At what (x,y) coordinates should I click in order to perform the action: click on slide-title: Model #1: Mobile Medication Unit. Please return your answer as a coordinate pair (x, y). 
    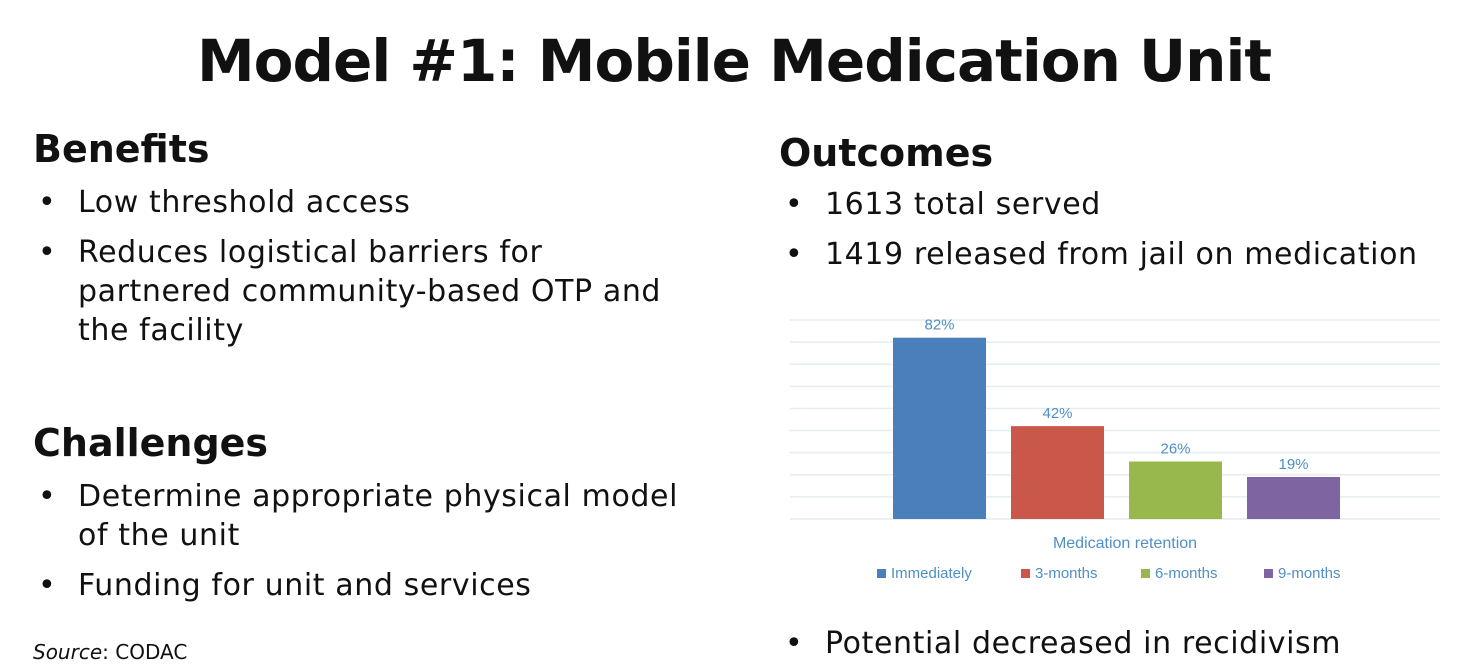
    Looking at the image, I should click on (734, 61).